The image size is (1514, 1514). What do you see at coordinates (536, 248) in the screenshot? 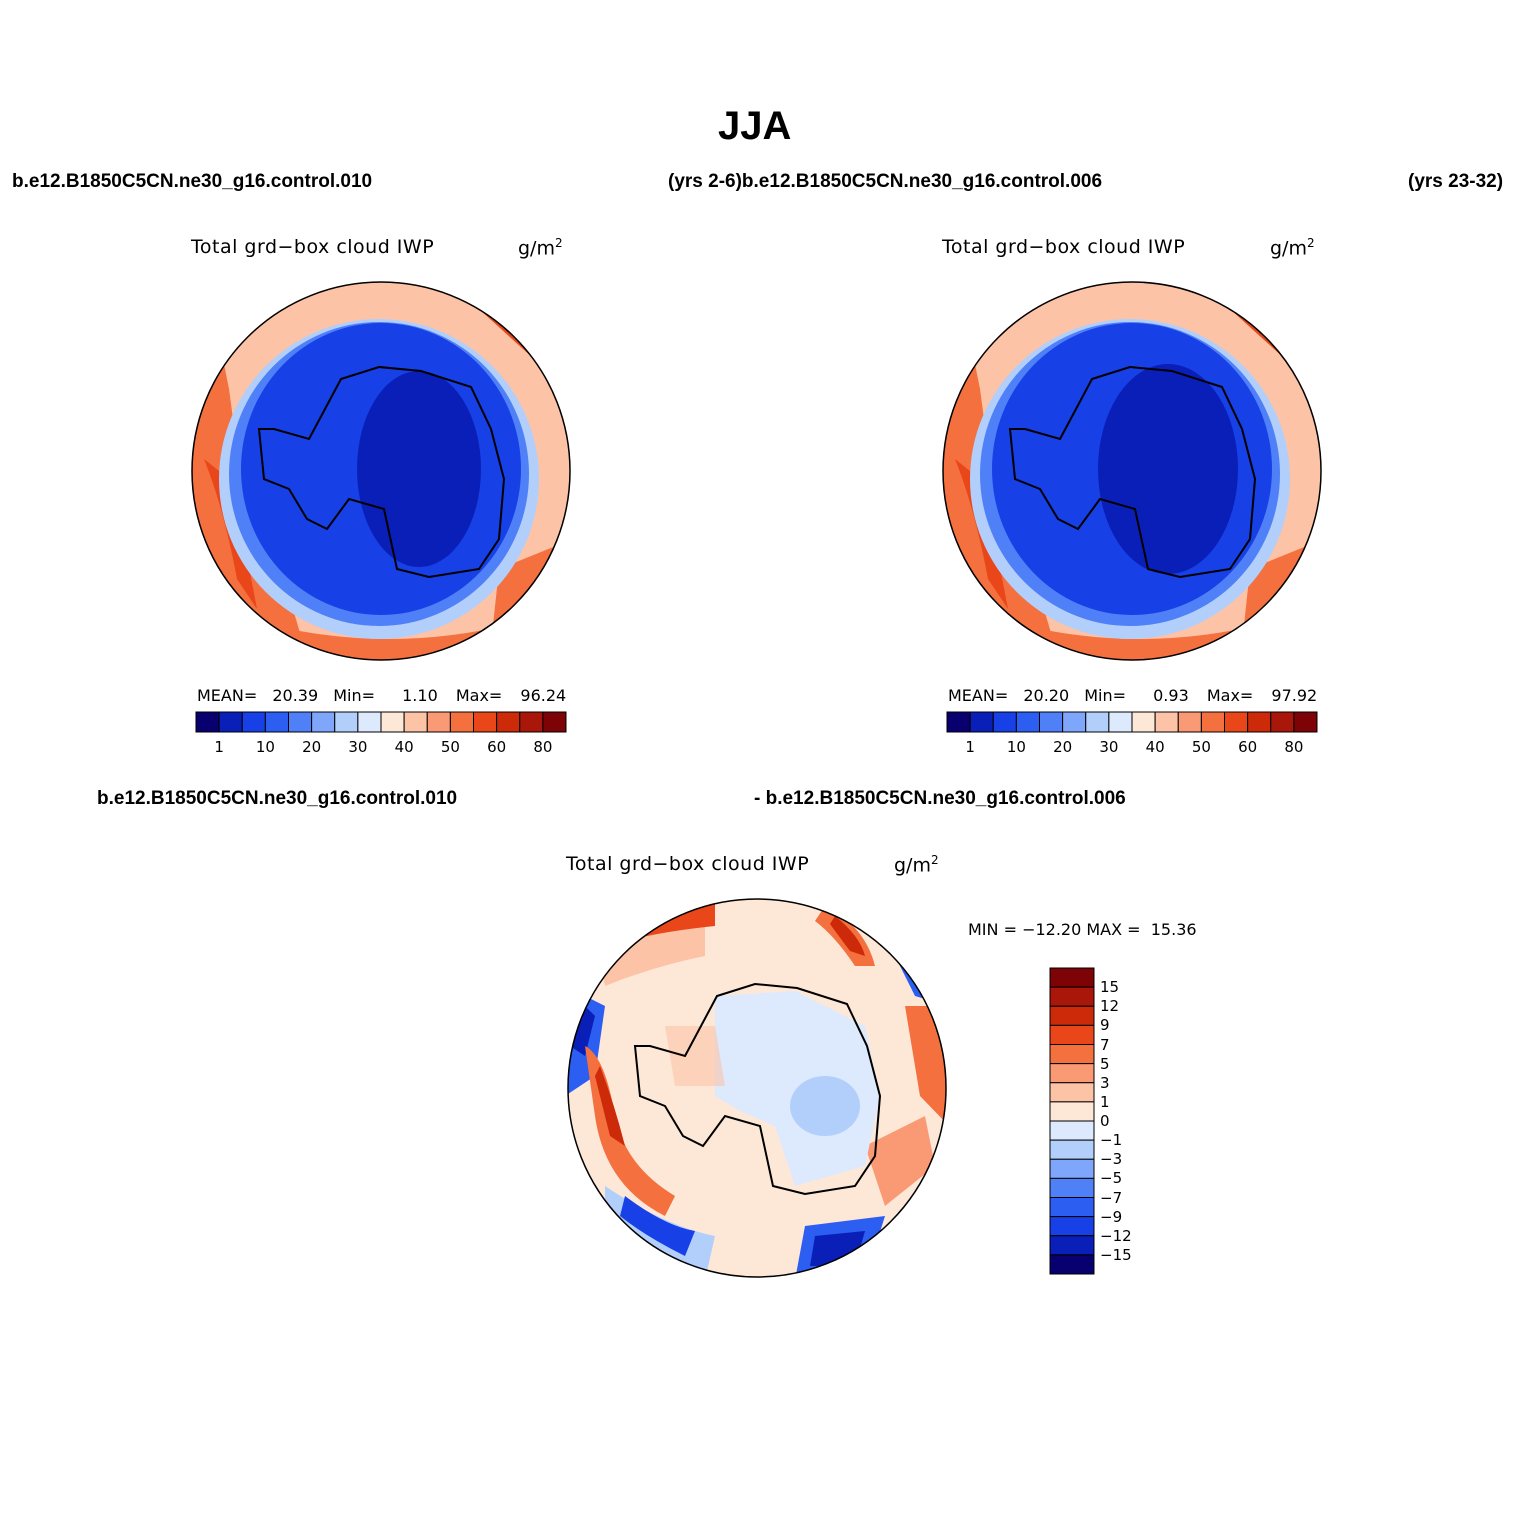
I see `panel1-units-text: g/m` at bounding box center [536, 248].